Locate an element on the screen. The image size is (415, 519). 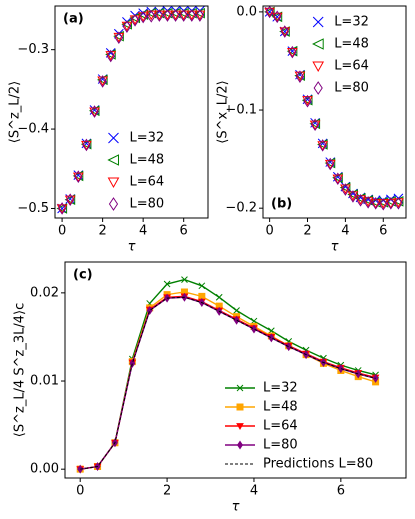
y-axis-label: ⟨S^z_L/4 S^z_3L/4⟩c is located at coordinates (20, 370).